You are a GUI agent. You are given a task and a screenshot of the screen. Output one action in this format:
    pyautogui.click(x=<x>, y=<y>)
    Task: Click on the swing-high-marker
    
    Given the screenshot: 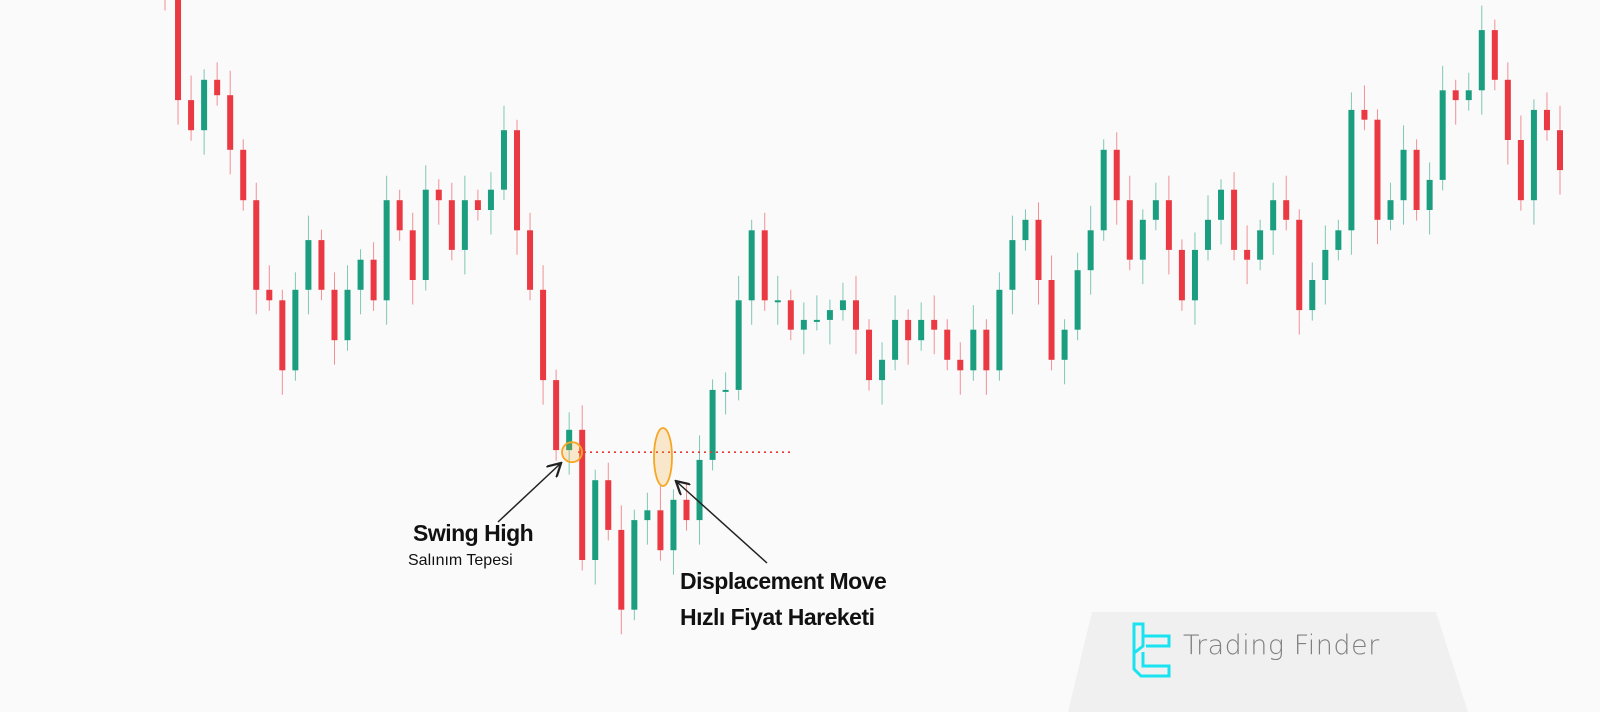 What is the action you would take?
    pyautogui.click(x=572, y=452)
    